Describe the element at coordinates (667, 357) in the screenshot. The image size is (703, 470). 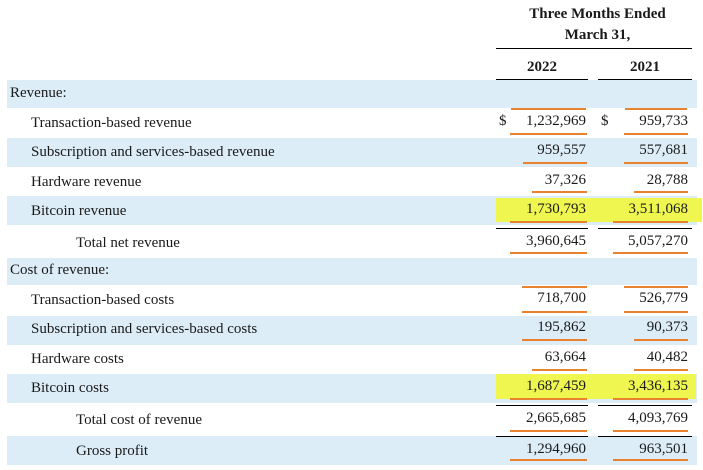
I see `value-2021-hardware-costs: 40,482` at that location.